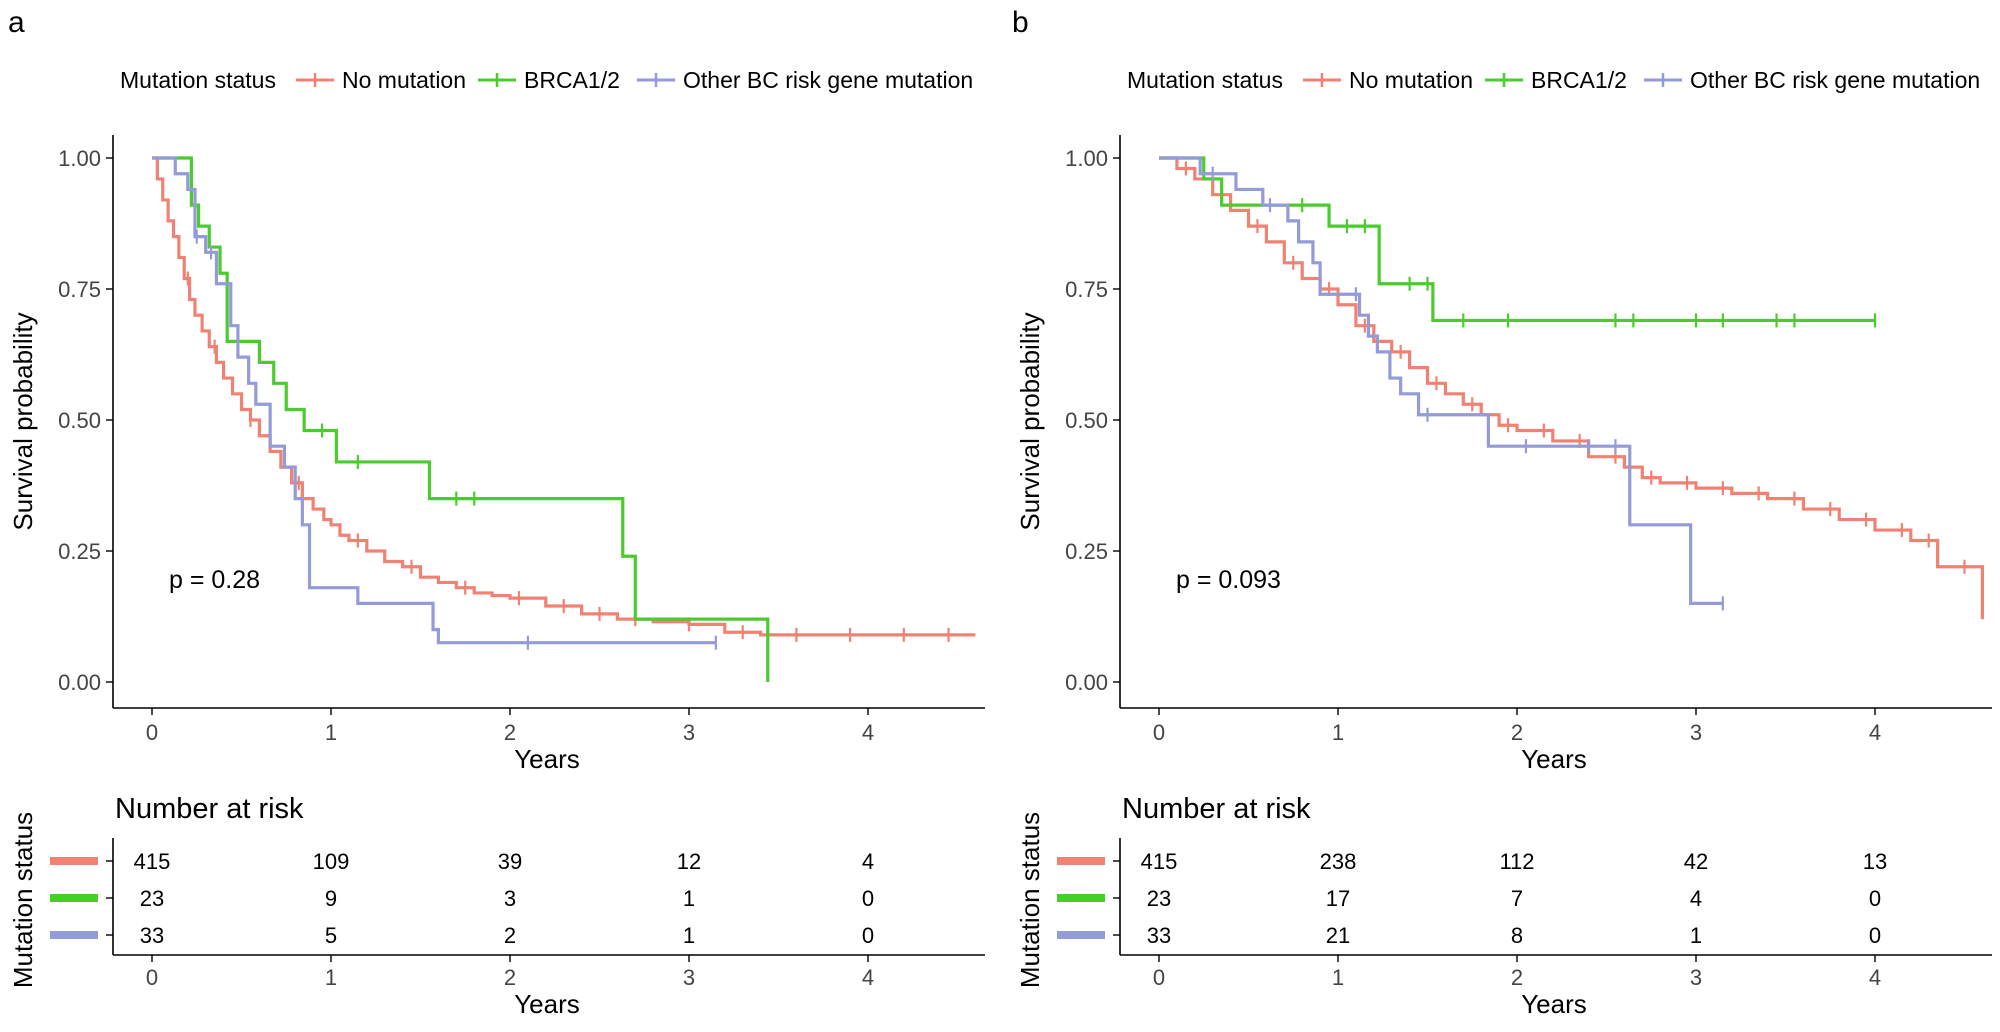  I want to click on panel-a-letter: a, so click(16, 22).